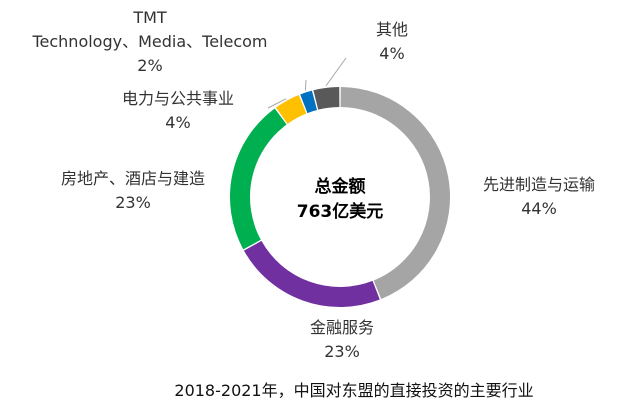 The image size is (624, 412). I want to click on slice-label-tmt-line-1: TMT, so click(149, 17).